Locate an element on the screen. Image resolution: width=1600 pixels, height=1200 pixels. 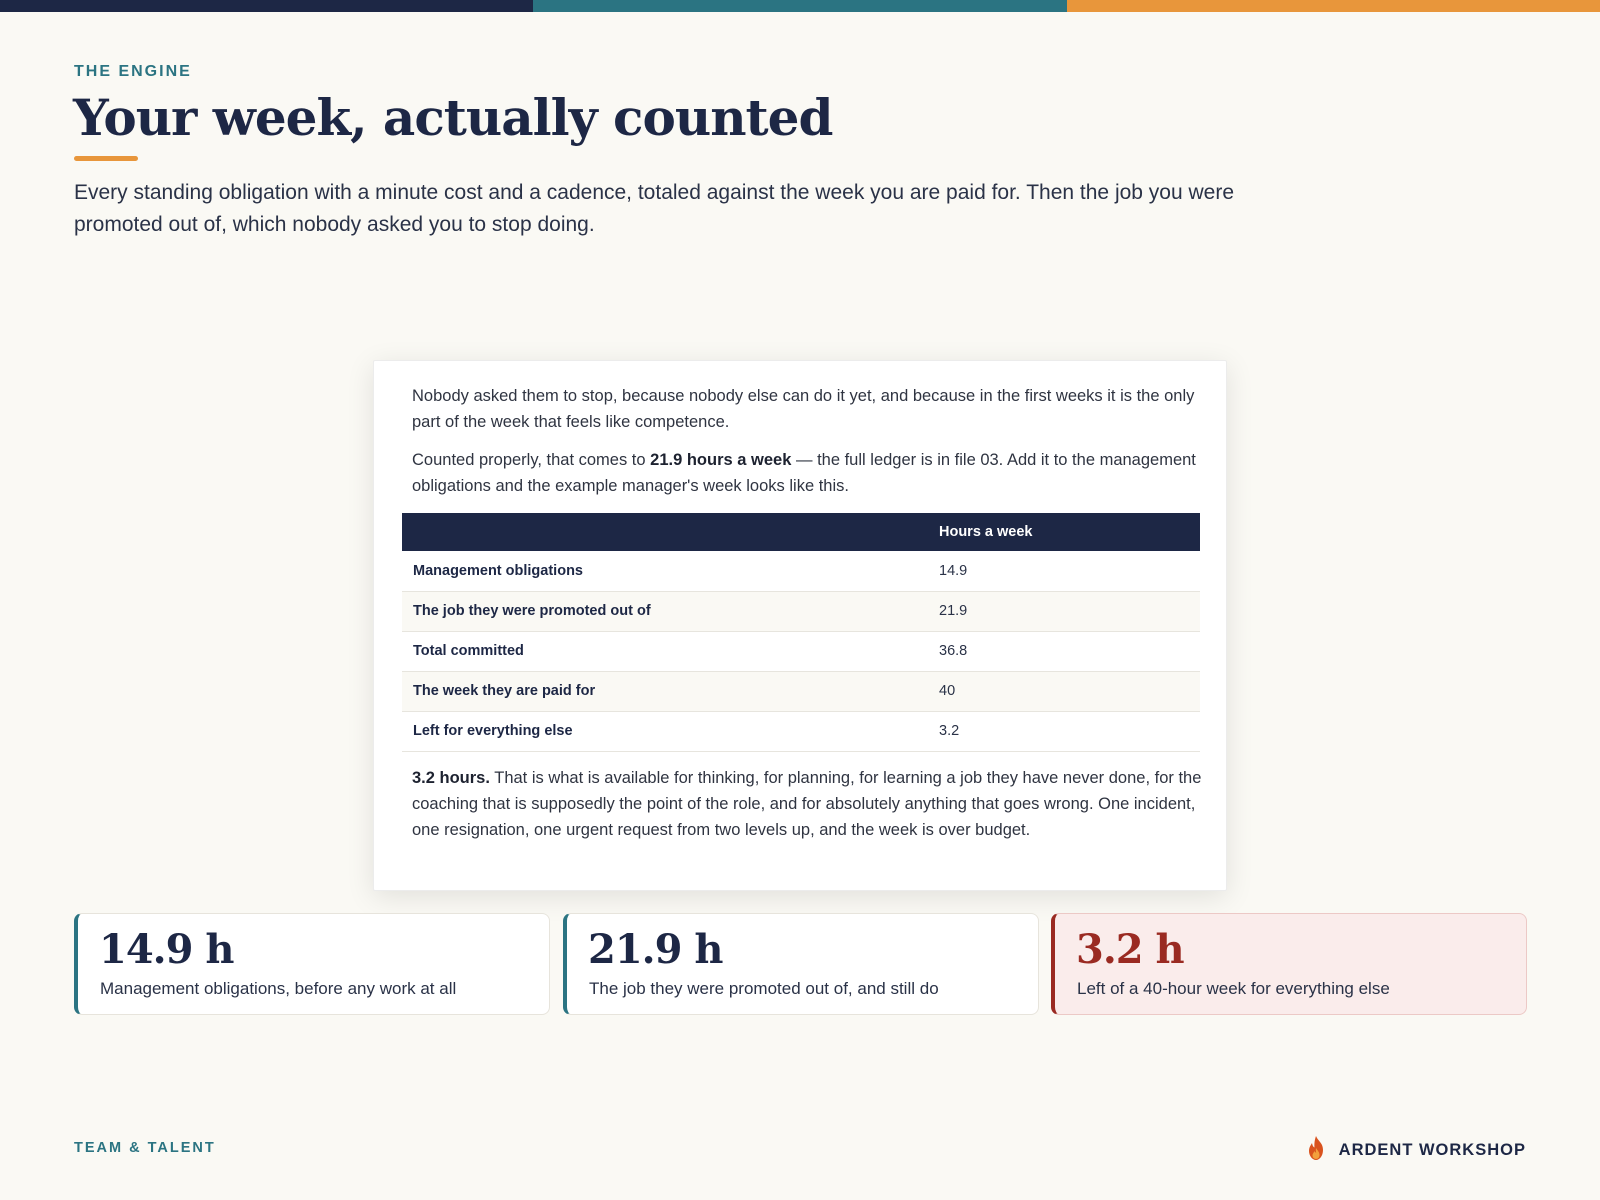
row-value: 14.9 is located at coordinates (953, 570).